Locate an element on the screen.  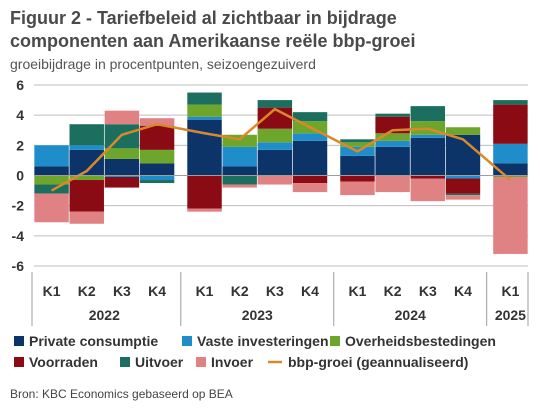
legend-label-inventories: Voorraden is located at coordinates (63, 362).